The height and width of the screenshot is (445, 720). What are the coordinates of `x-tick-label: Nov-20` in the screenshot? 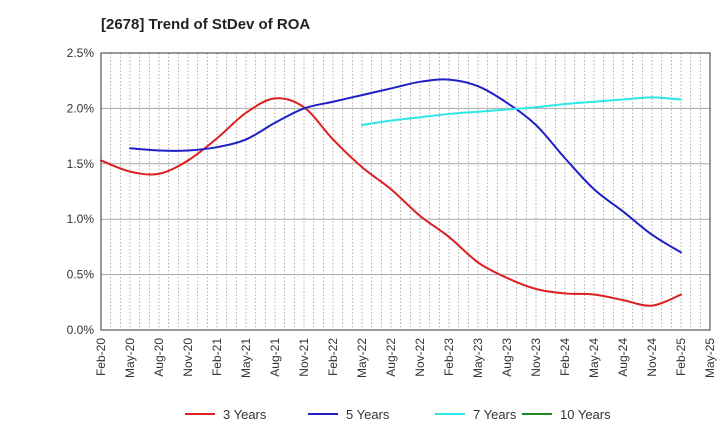 It's located at (188, 357).